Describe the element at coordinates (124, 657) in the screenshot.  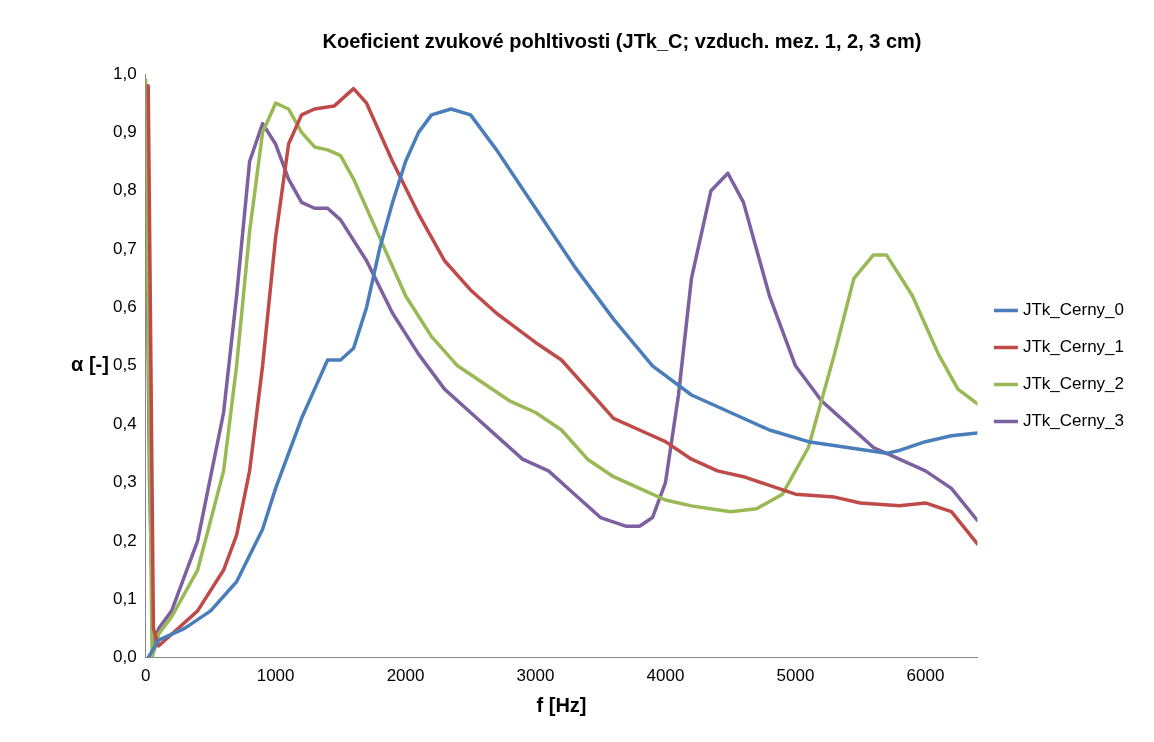
I see `y-tick-label: 0,0` at that location.